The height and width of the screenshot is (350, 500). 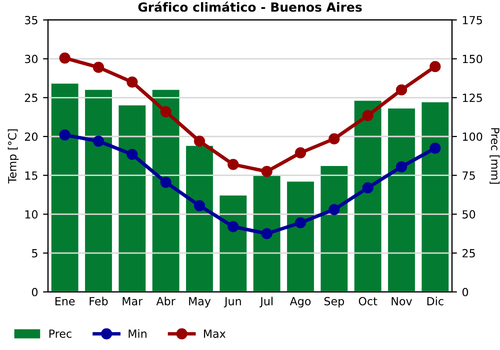 I want to click on y2-tick-label: 50, so click(x=469, y=214).